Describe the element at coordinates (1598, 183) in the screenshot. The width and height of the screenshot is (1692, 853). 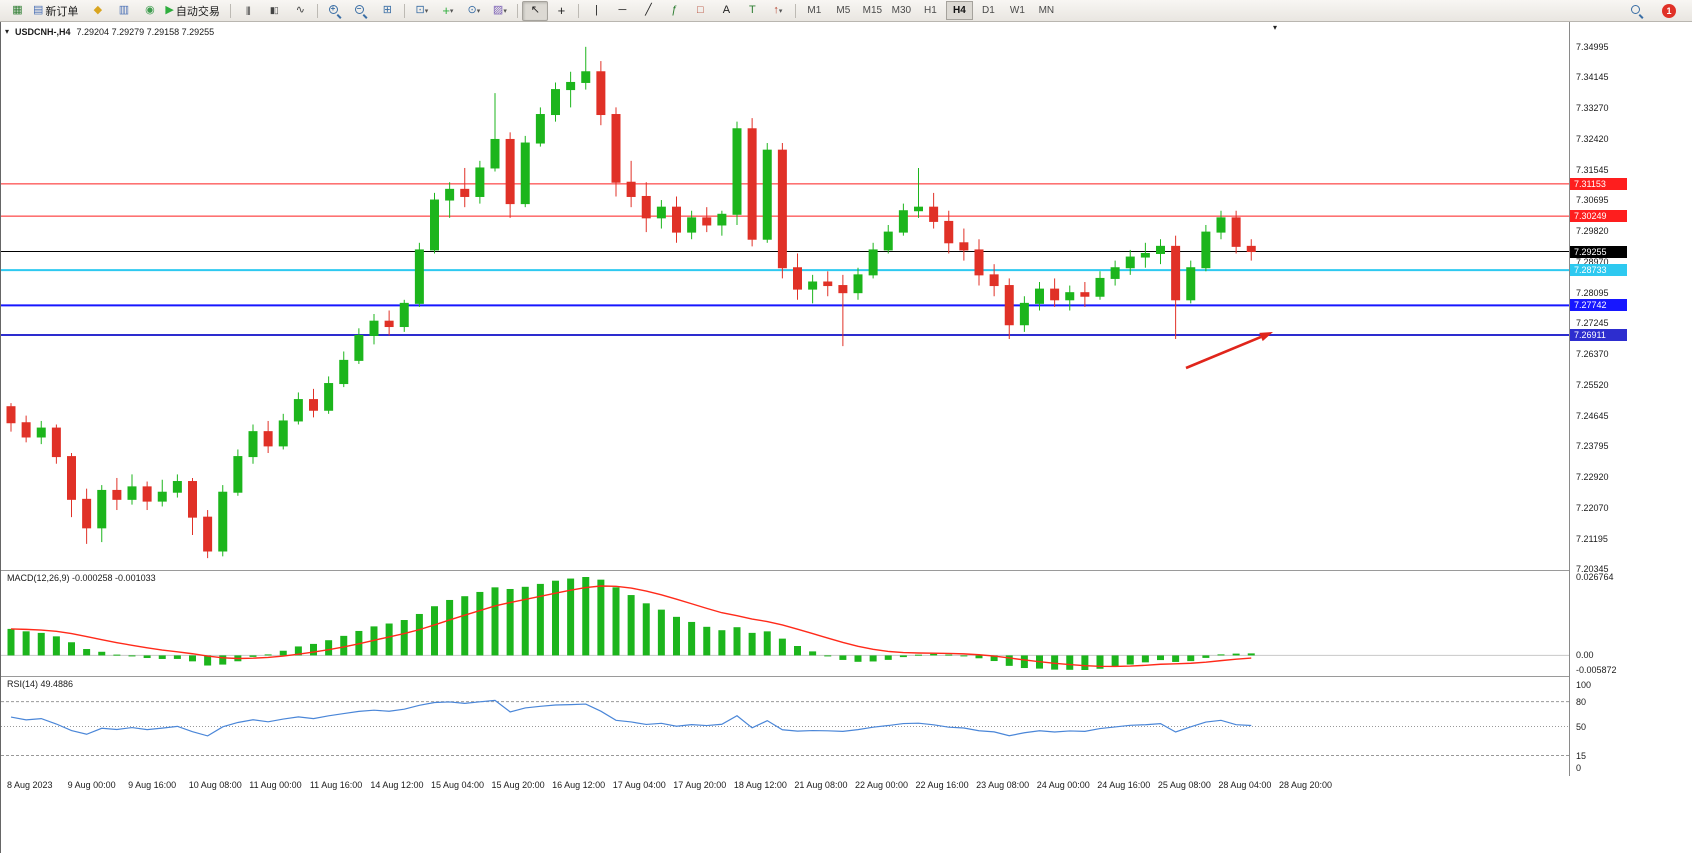
I see `price-level-tag: 7.31153` at that location.